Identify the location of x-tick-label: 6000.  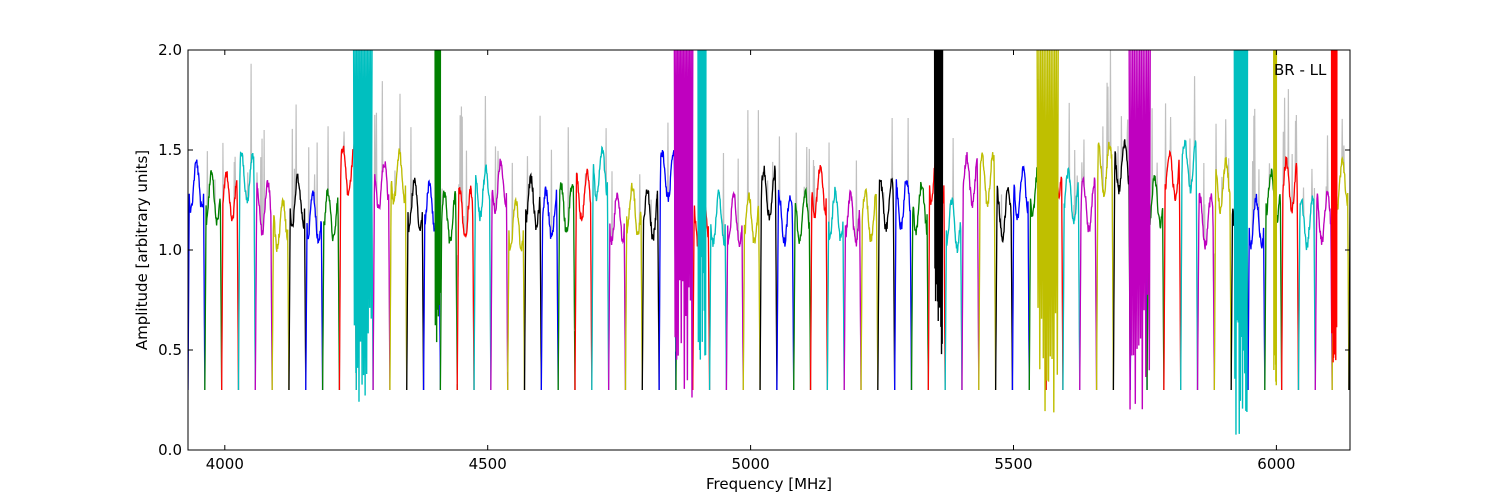
(1276, 464).